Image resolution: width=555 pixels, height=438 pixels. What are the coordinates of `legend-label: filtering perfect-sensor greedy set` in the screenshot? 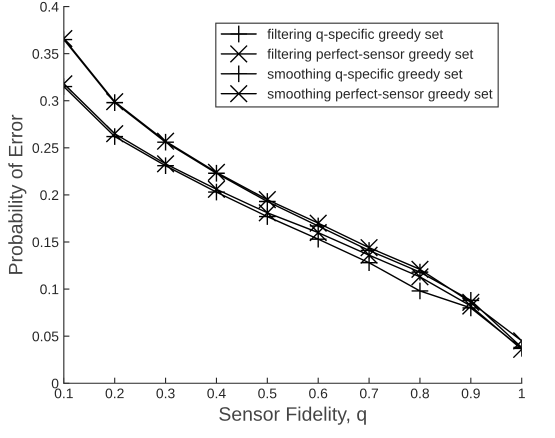 It's located at (370, 55).